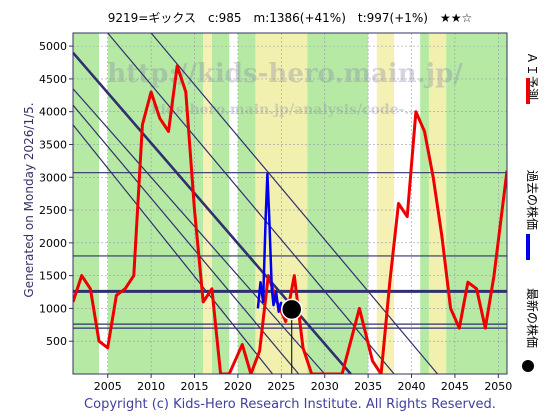 Image resolution: width=560 pixels, height=420 pixels. Describe the element at coordinates (53, 210) in the screenshot. I see `y-tick-label: 2500` at that location.